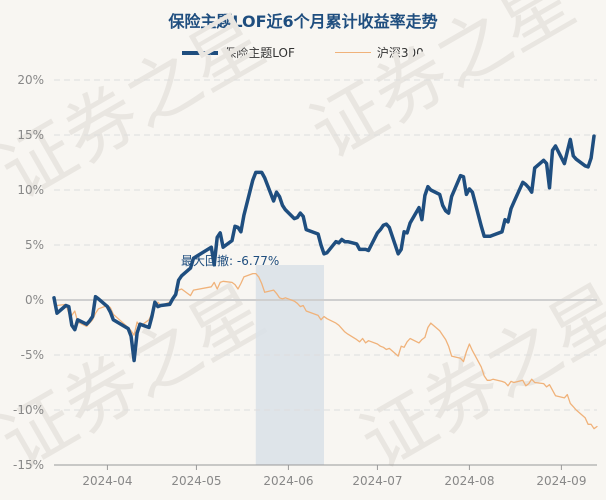 The width and height of the screenshot is (606, 500). What do you see at coordinates (196, 481) in the screenshot?
I see `x-tick-label: 2024-05` at bounding box center [196, 481].